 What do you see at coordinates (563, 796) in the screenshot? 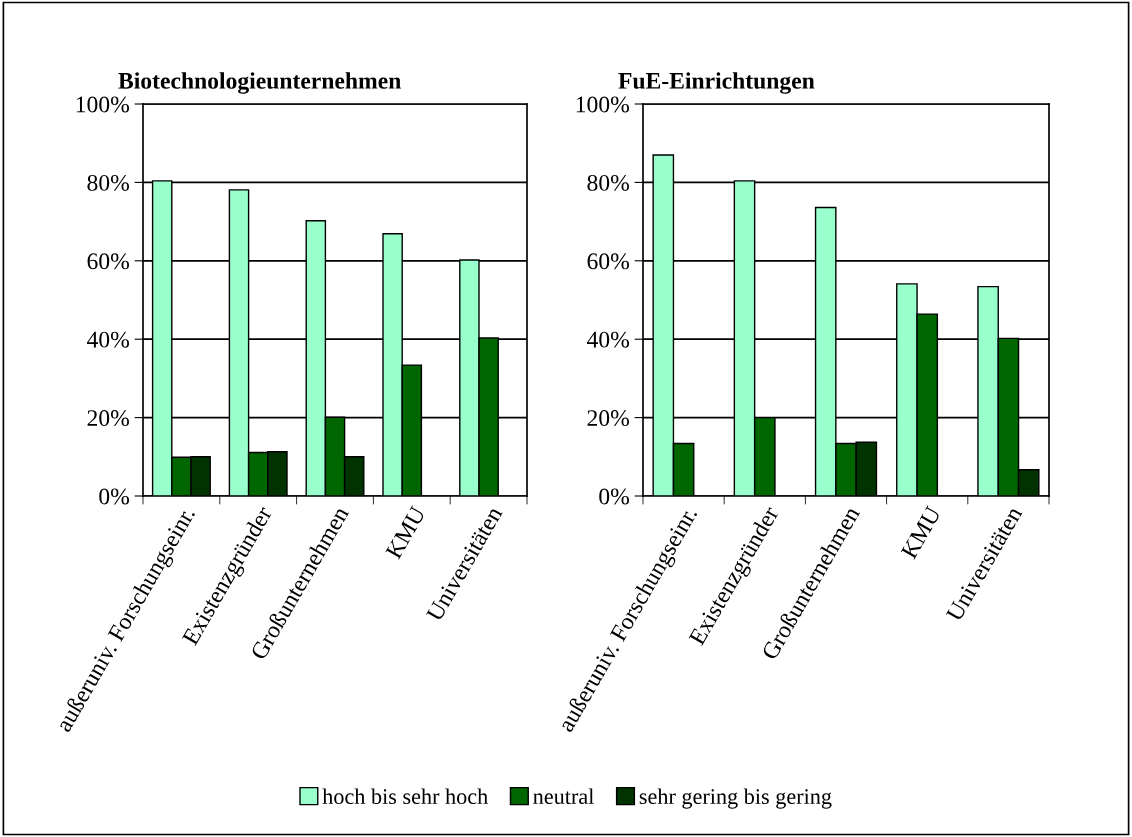
I see `legend-label: neutral` at bounding box center [563, 796].